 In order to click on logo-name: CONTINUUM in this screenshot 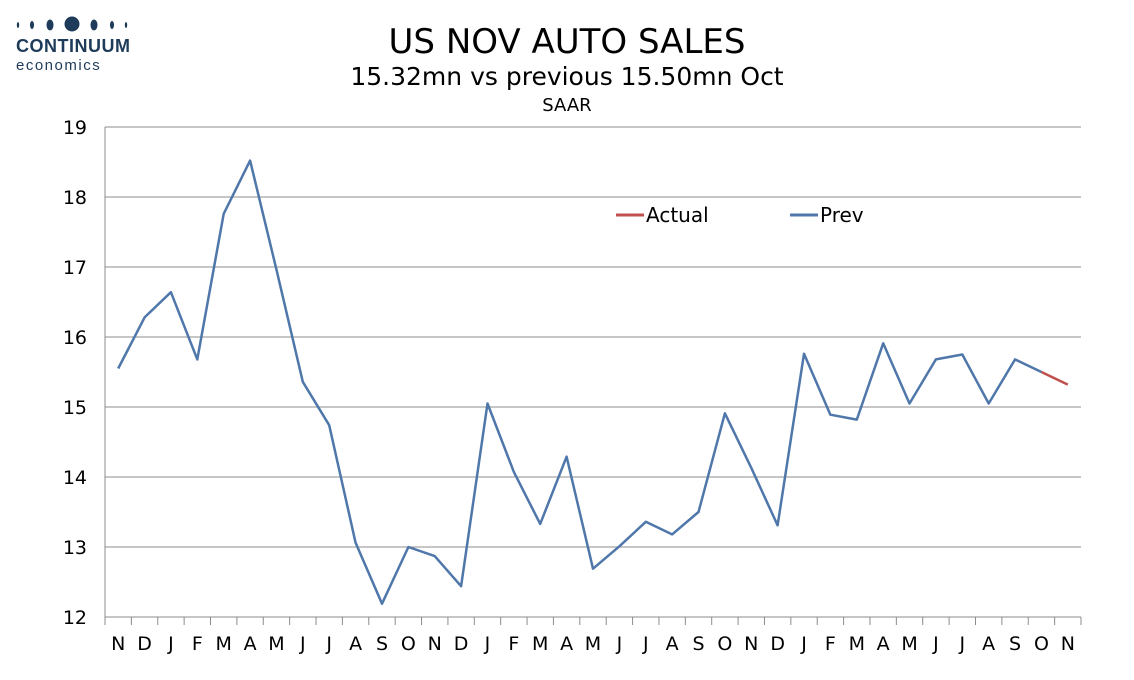, I will do `click(73, 46)`.